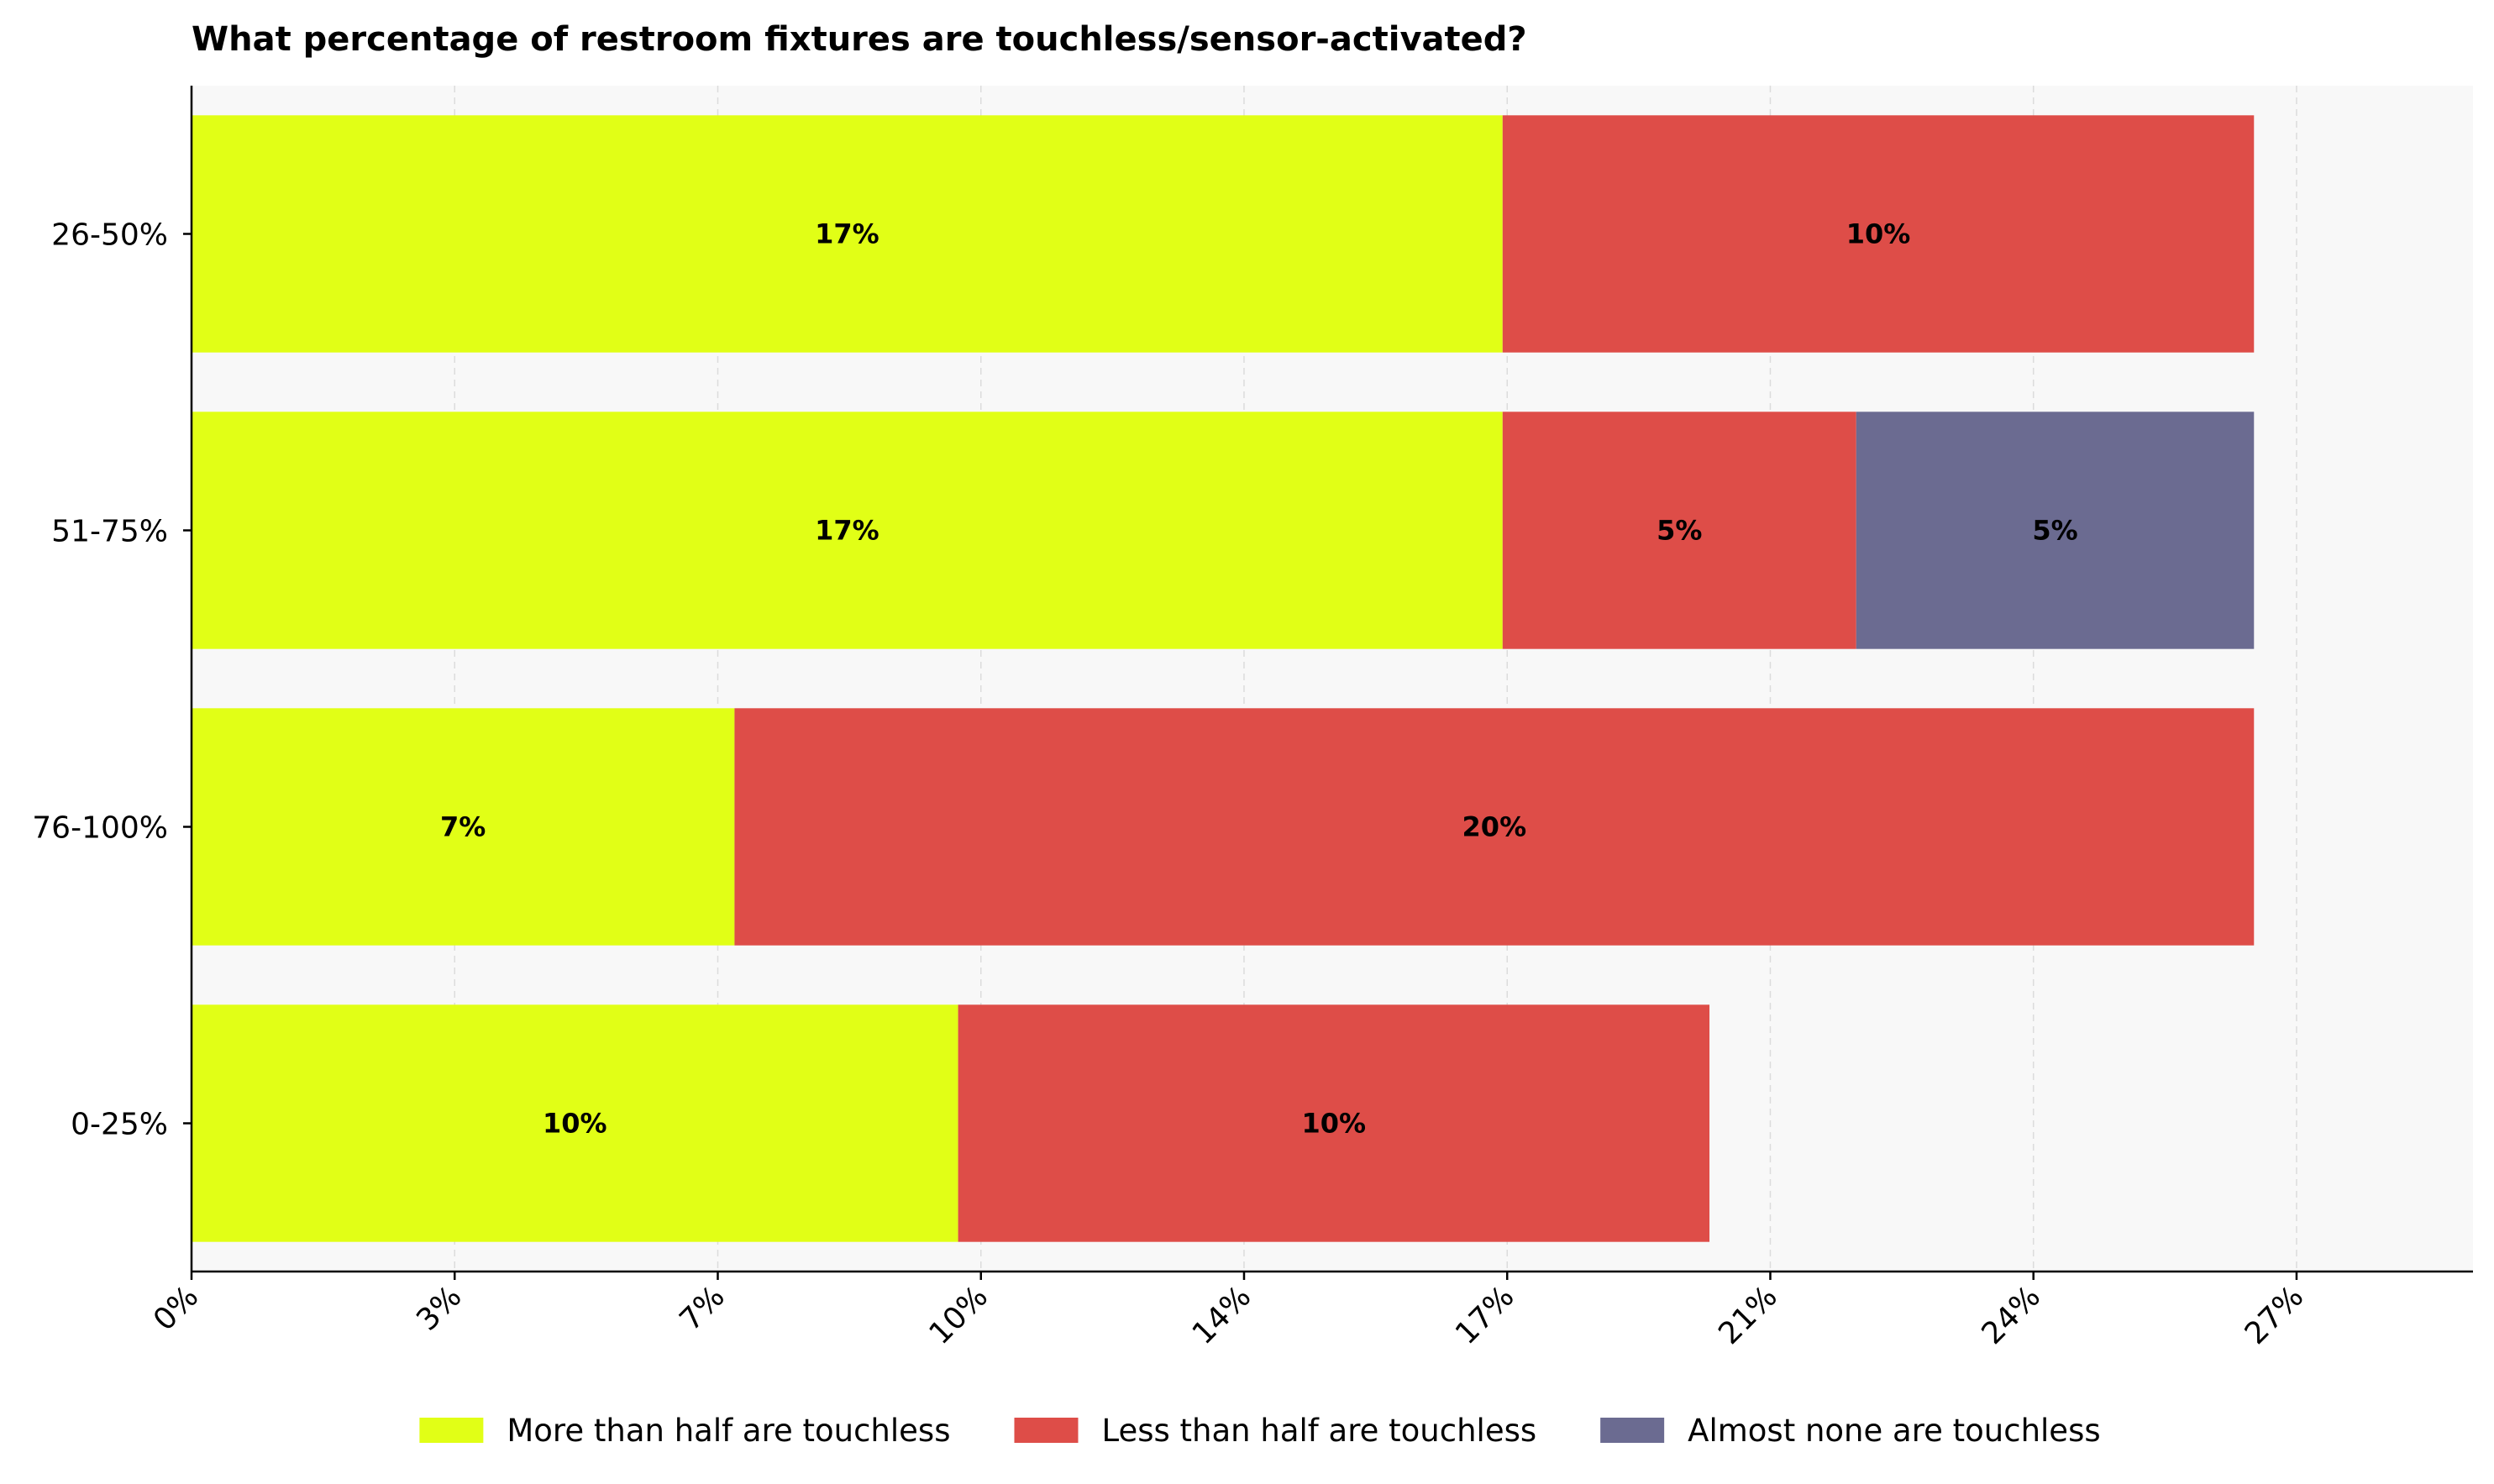 This screenshot has height=1484, width=2494. I want to click on y-tick-label: 0-25%, so click(119, 1125).